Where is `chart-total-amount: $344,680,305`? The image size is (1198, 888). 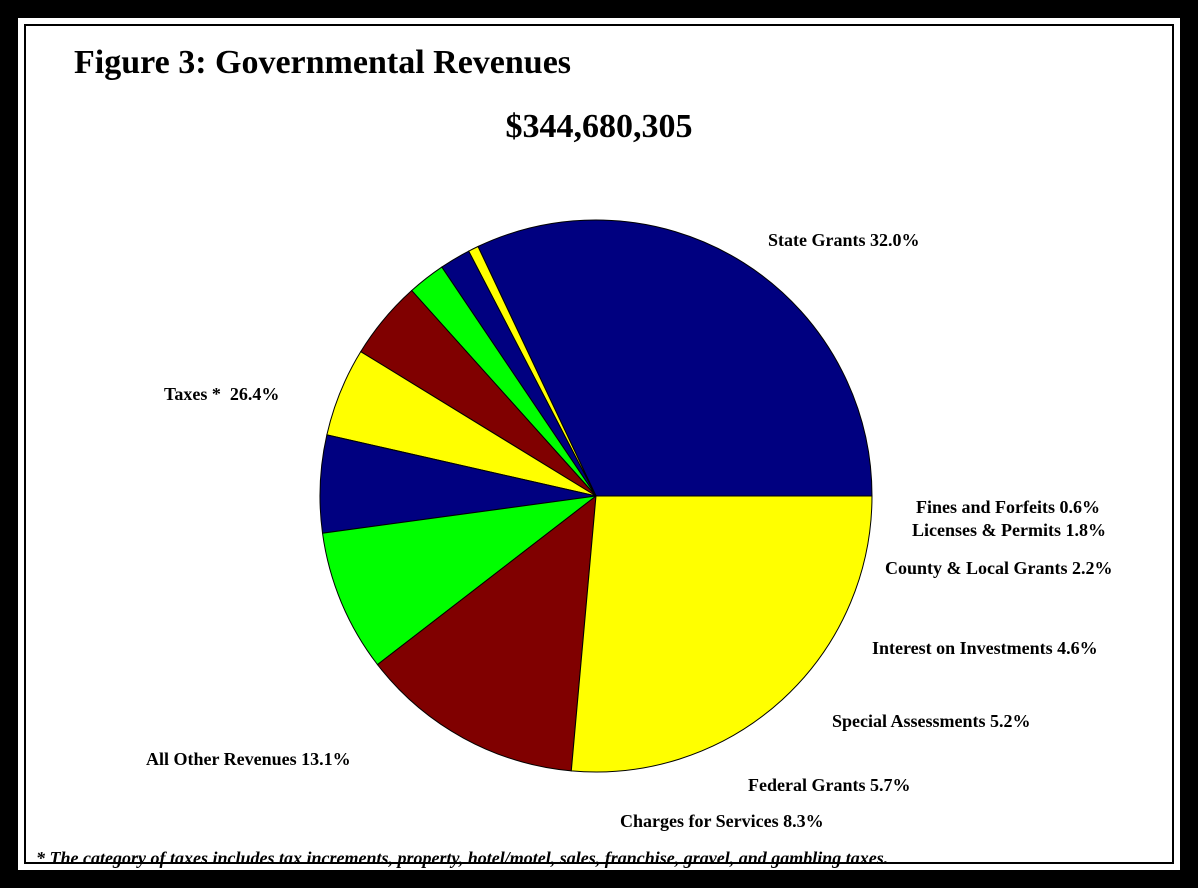
chart-total-amount: $344,680,305 is located at coordinates (599, 126).